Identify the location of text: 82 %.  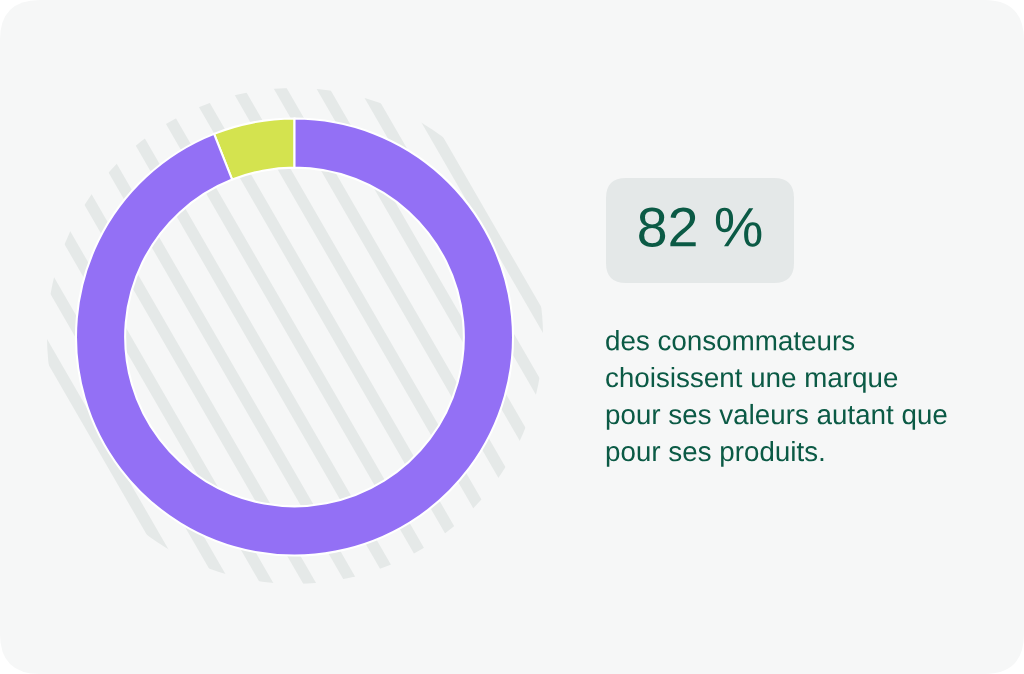
(700, 227).